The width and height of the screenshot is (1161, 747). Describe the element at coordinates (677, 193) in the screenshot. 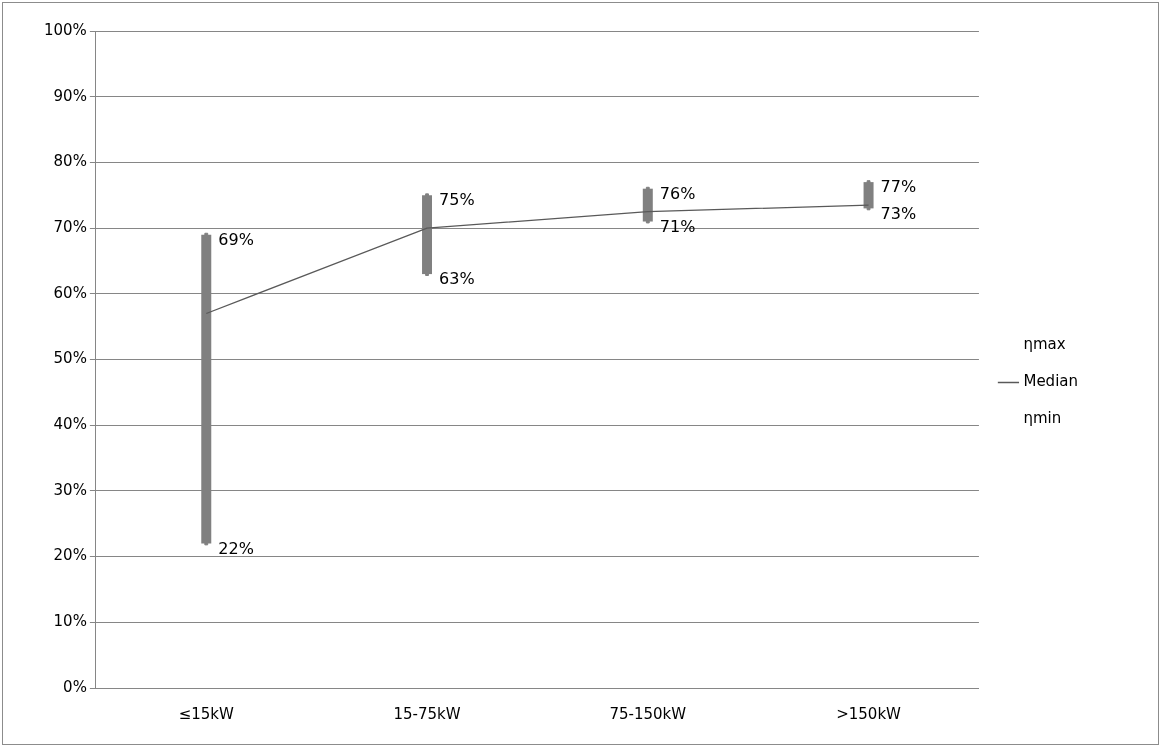

I see `data-label: 76%` at that location.